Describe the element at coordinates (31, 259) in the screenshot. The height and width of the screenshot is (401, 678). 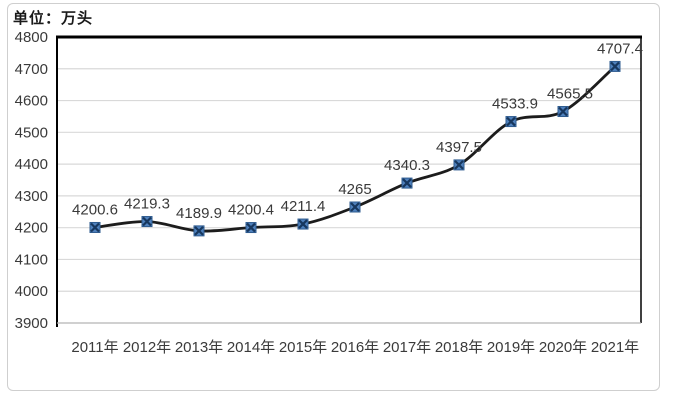
I see `y-axis-tick-label: 4100` at that location.